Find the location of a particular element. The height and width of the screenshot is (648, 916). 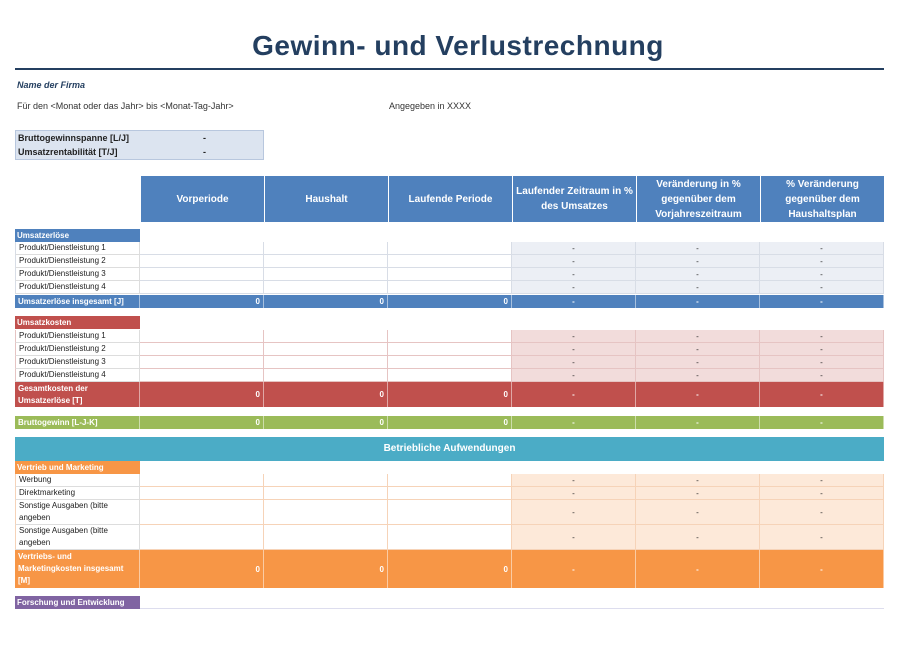

kpi-return-on-sales: Umsatzrentabilität [T/J] - is located at coordinates (112, 152).